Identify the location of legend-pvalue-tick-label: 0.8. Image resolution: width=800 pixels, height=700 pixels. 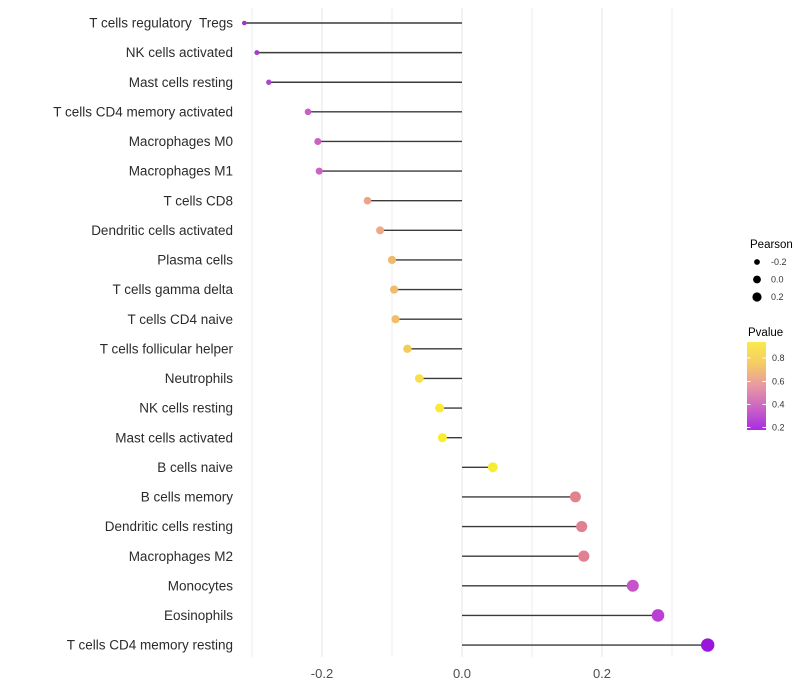
(778, 358).